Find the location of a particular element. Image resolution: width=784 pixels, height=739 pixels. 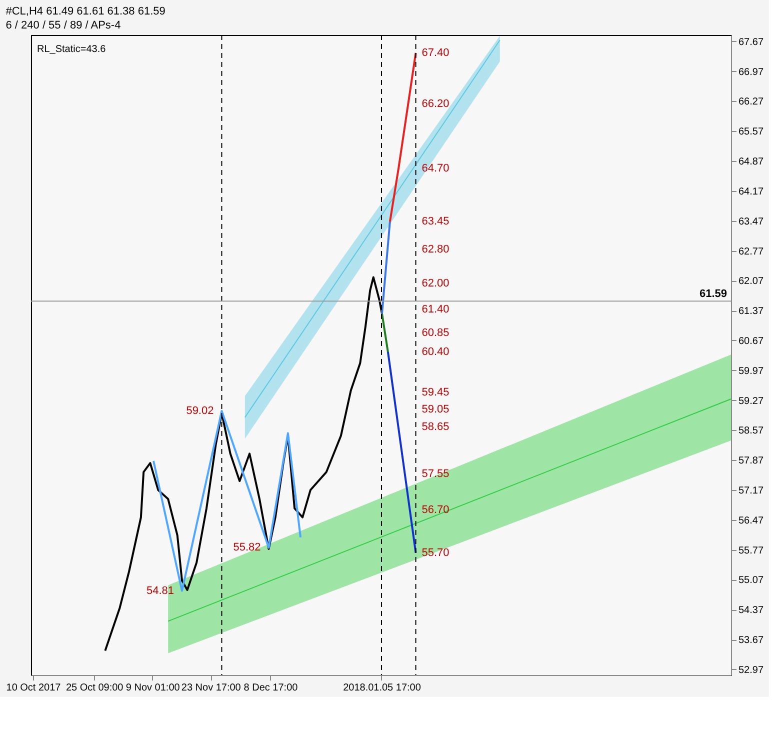

annotation: RL_Static=43.6 is located at coordinates (71, 49).